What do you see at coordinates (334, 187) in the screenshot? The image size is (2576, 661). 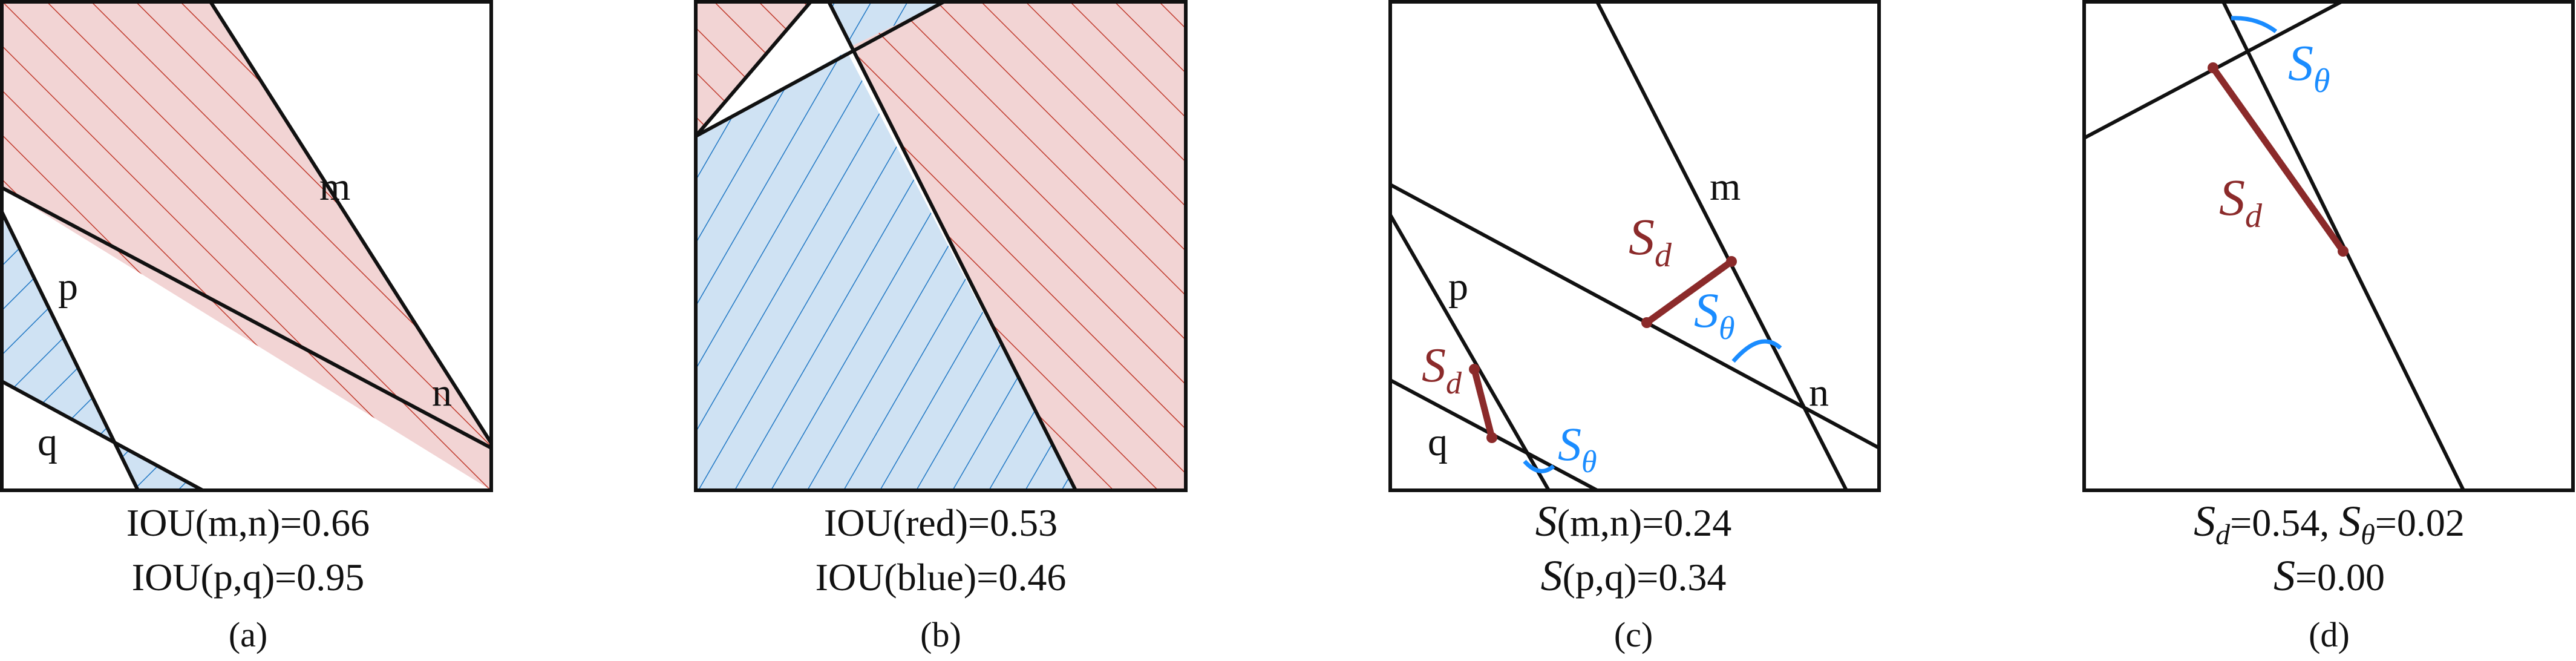 I see `label-m: m` at bounding box center [334, 187].